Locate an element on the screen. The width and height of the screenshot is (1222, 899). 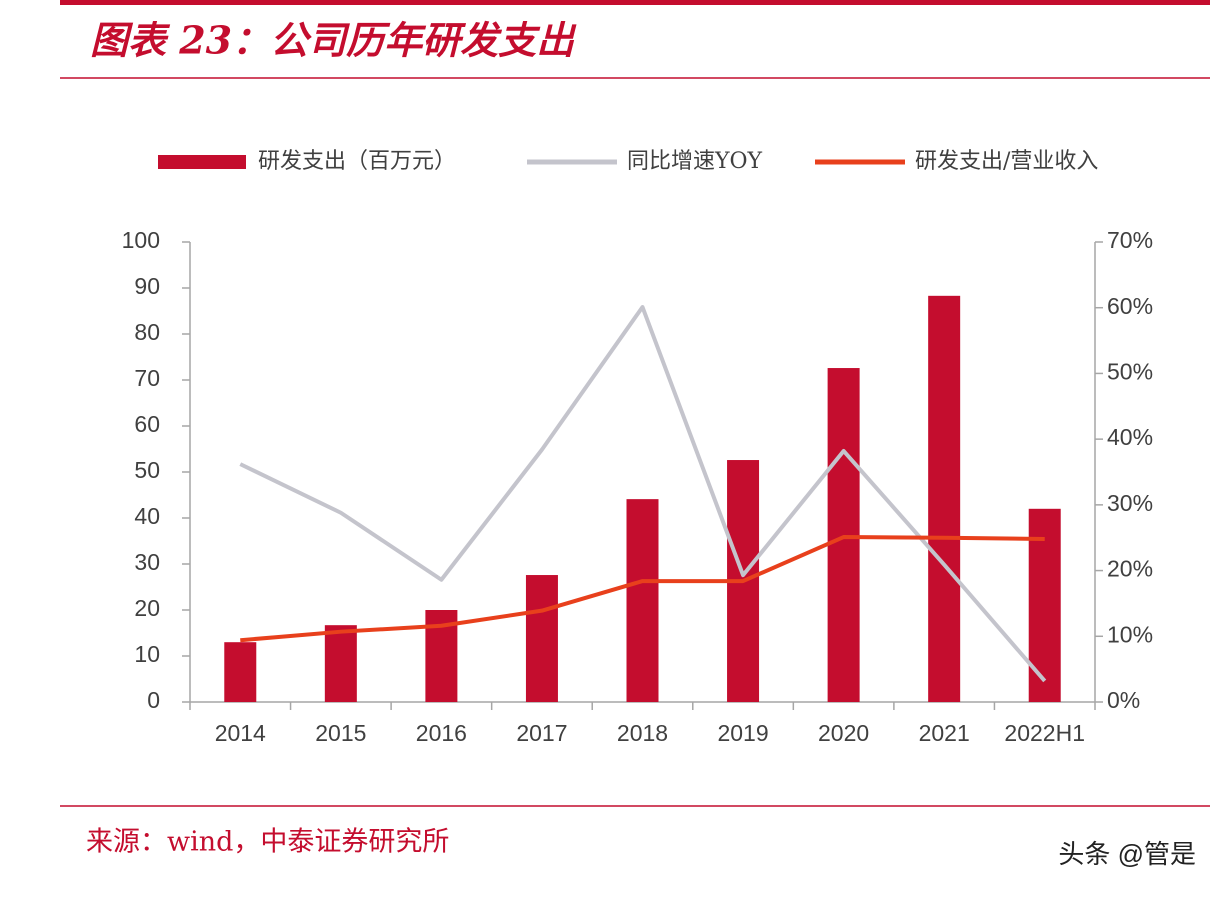
watermark: 头条 @管是 is located at coordinates (1127, 854).